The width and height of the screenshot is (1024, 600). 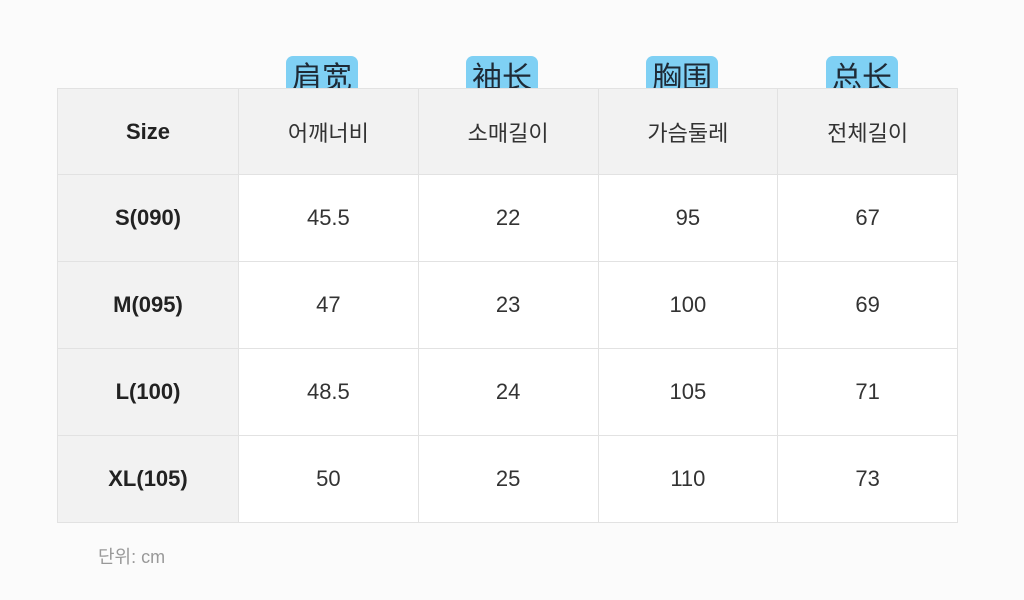 I want to click on header-sleeve: 소매길이, so click(x=508, y=131).